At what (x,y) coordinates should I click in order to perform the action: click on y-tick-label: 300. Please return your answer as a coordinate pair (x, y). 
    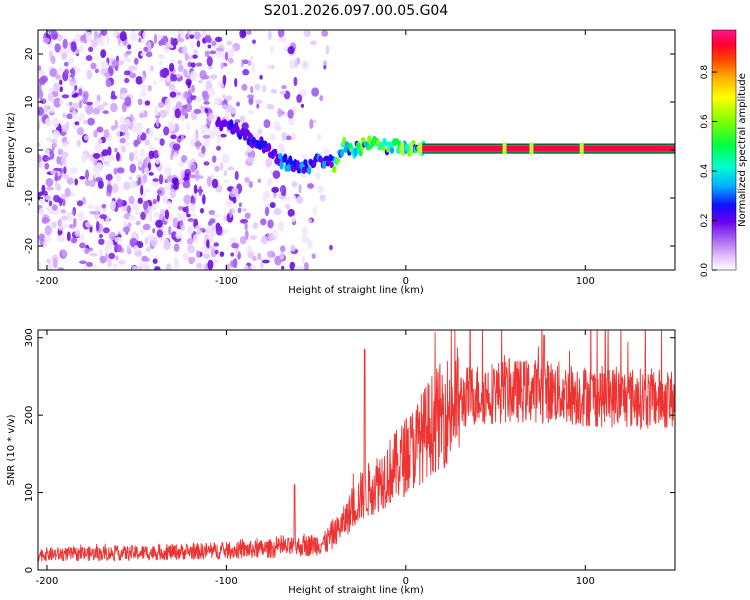
    Looking at the image, I should click on (29, 337).